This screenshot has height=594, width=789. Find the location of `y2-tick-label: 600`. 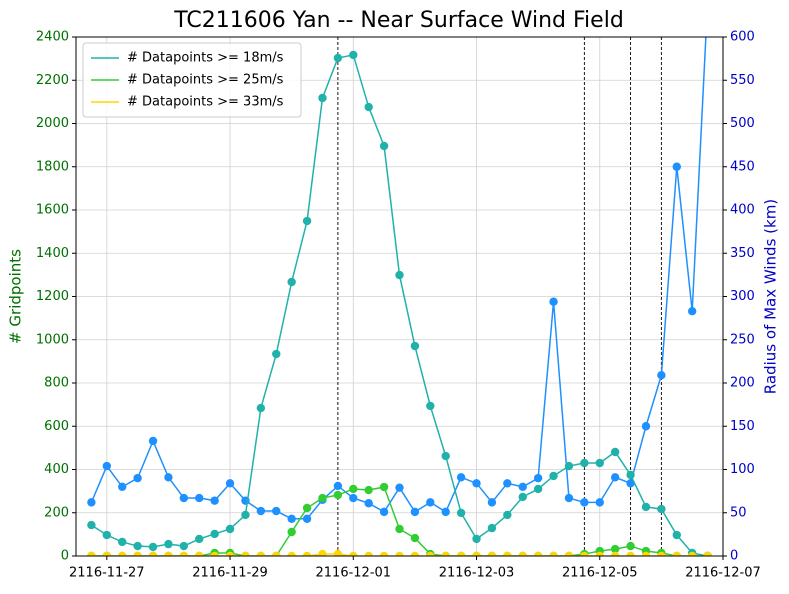

y2-tick-label: 600 is located at coordinates (742, 37).